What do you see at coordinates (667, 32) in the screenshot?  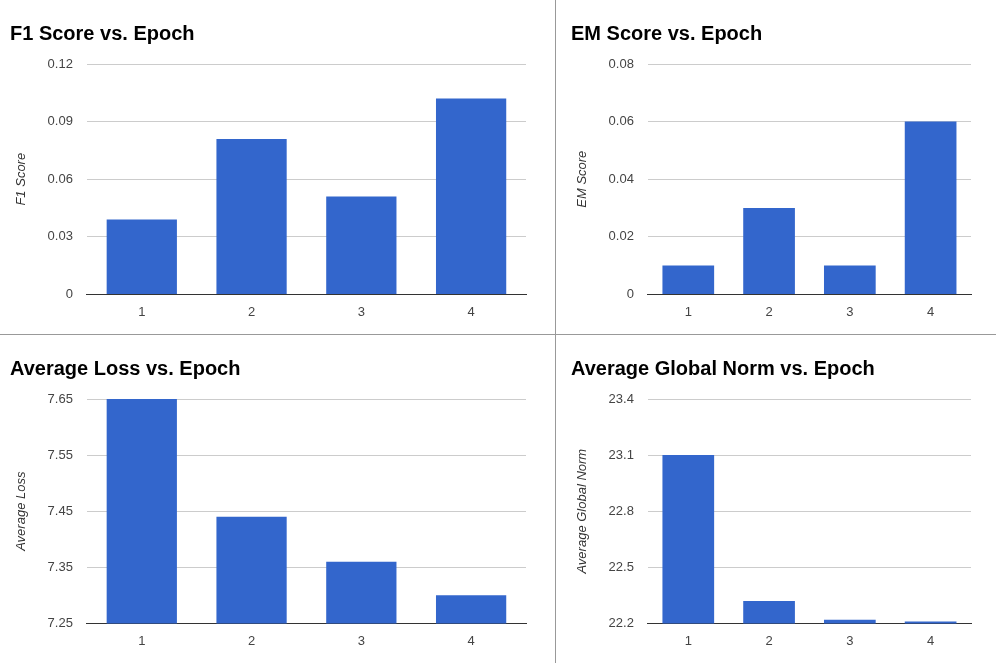 I see `chart-title: EM Score vs. Epoch` at bounding box center [667, 32].